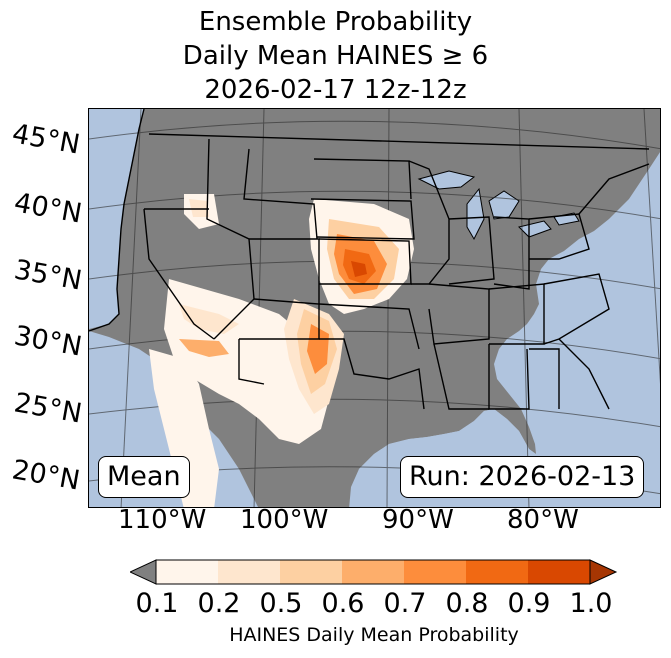 The height and width of the screenshot is (658, 671). What do you see at coordinates (284, 520) in the screenshot?
I see `lon-label-100: 100°W` at bounding box center [284, 520].